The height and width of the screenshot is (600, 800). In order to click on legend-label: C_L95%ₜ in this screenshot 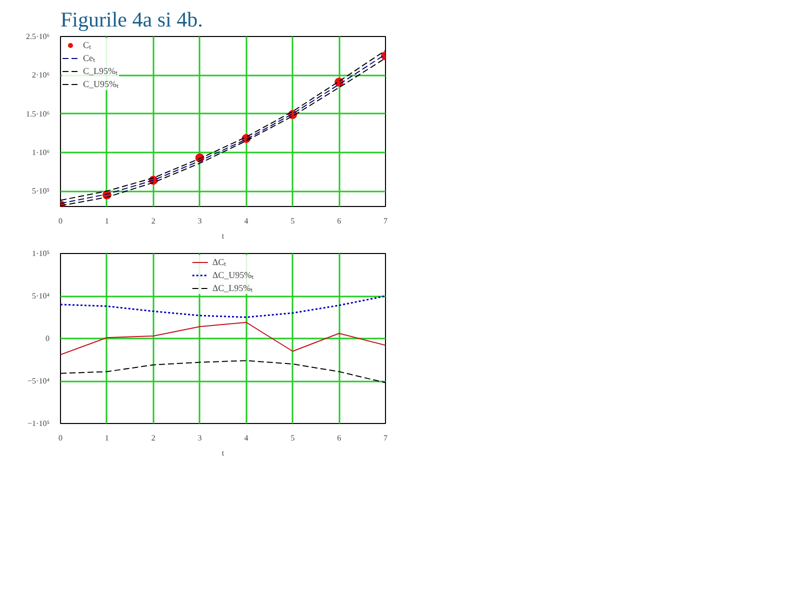, I will do `click(100, 71)`.